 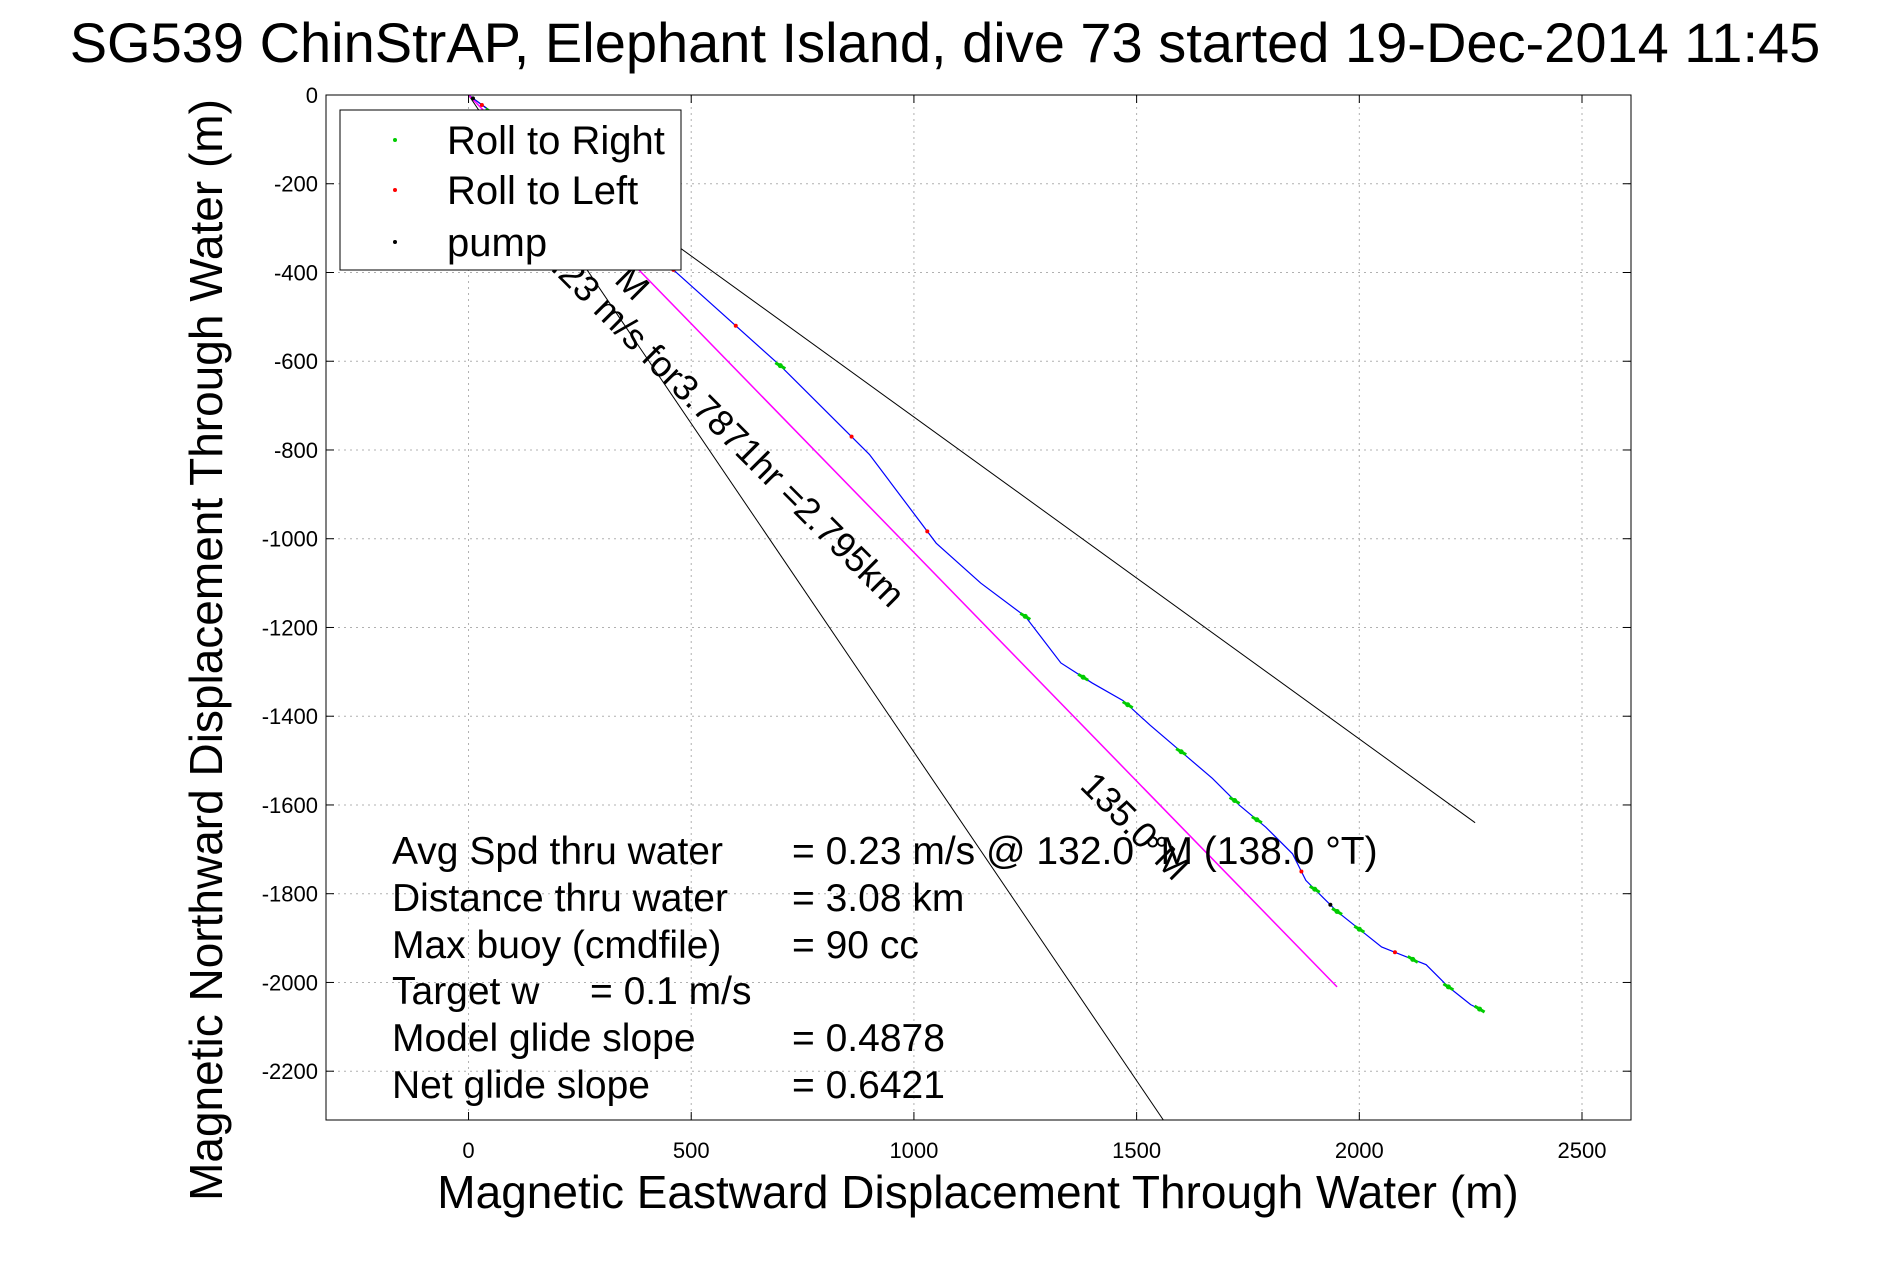 What do you see at coordinates (395, 140) in the screenshot?
I see `legend-marker-roll-right` at bounding box center [395, 140].